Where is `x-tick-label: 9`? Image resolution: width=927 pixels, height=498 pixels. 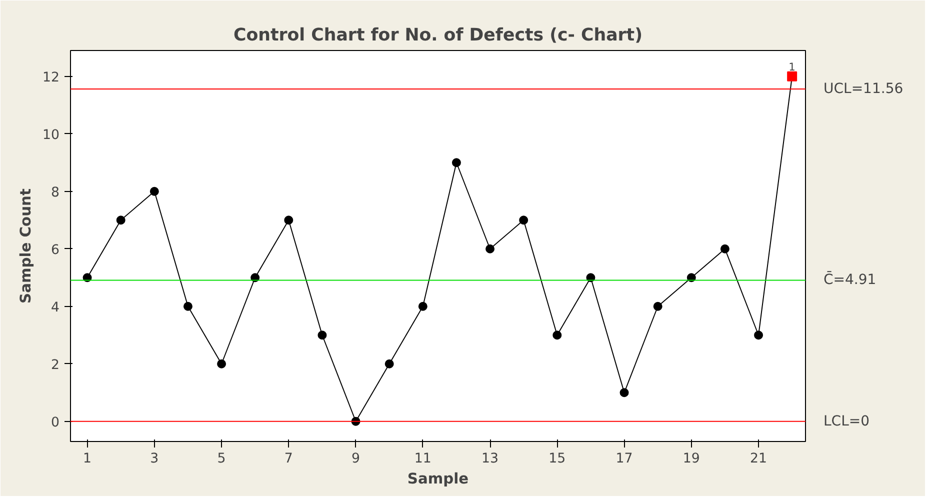 x-tick-label: 9 is located at coordinates (356, 459).